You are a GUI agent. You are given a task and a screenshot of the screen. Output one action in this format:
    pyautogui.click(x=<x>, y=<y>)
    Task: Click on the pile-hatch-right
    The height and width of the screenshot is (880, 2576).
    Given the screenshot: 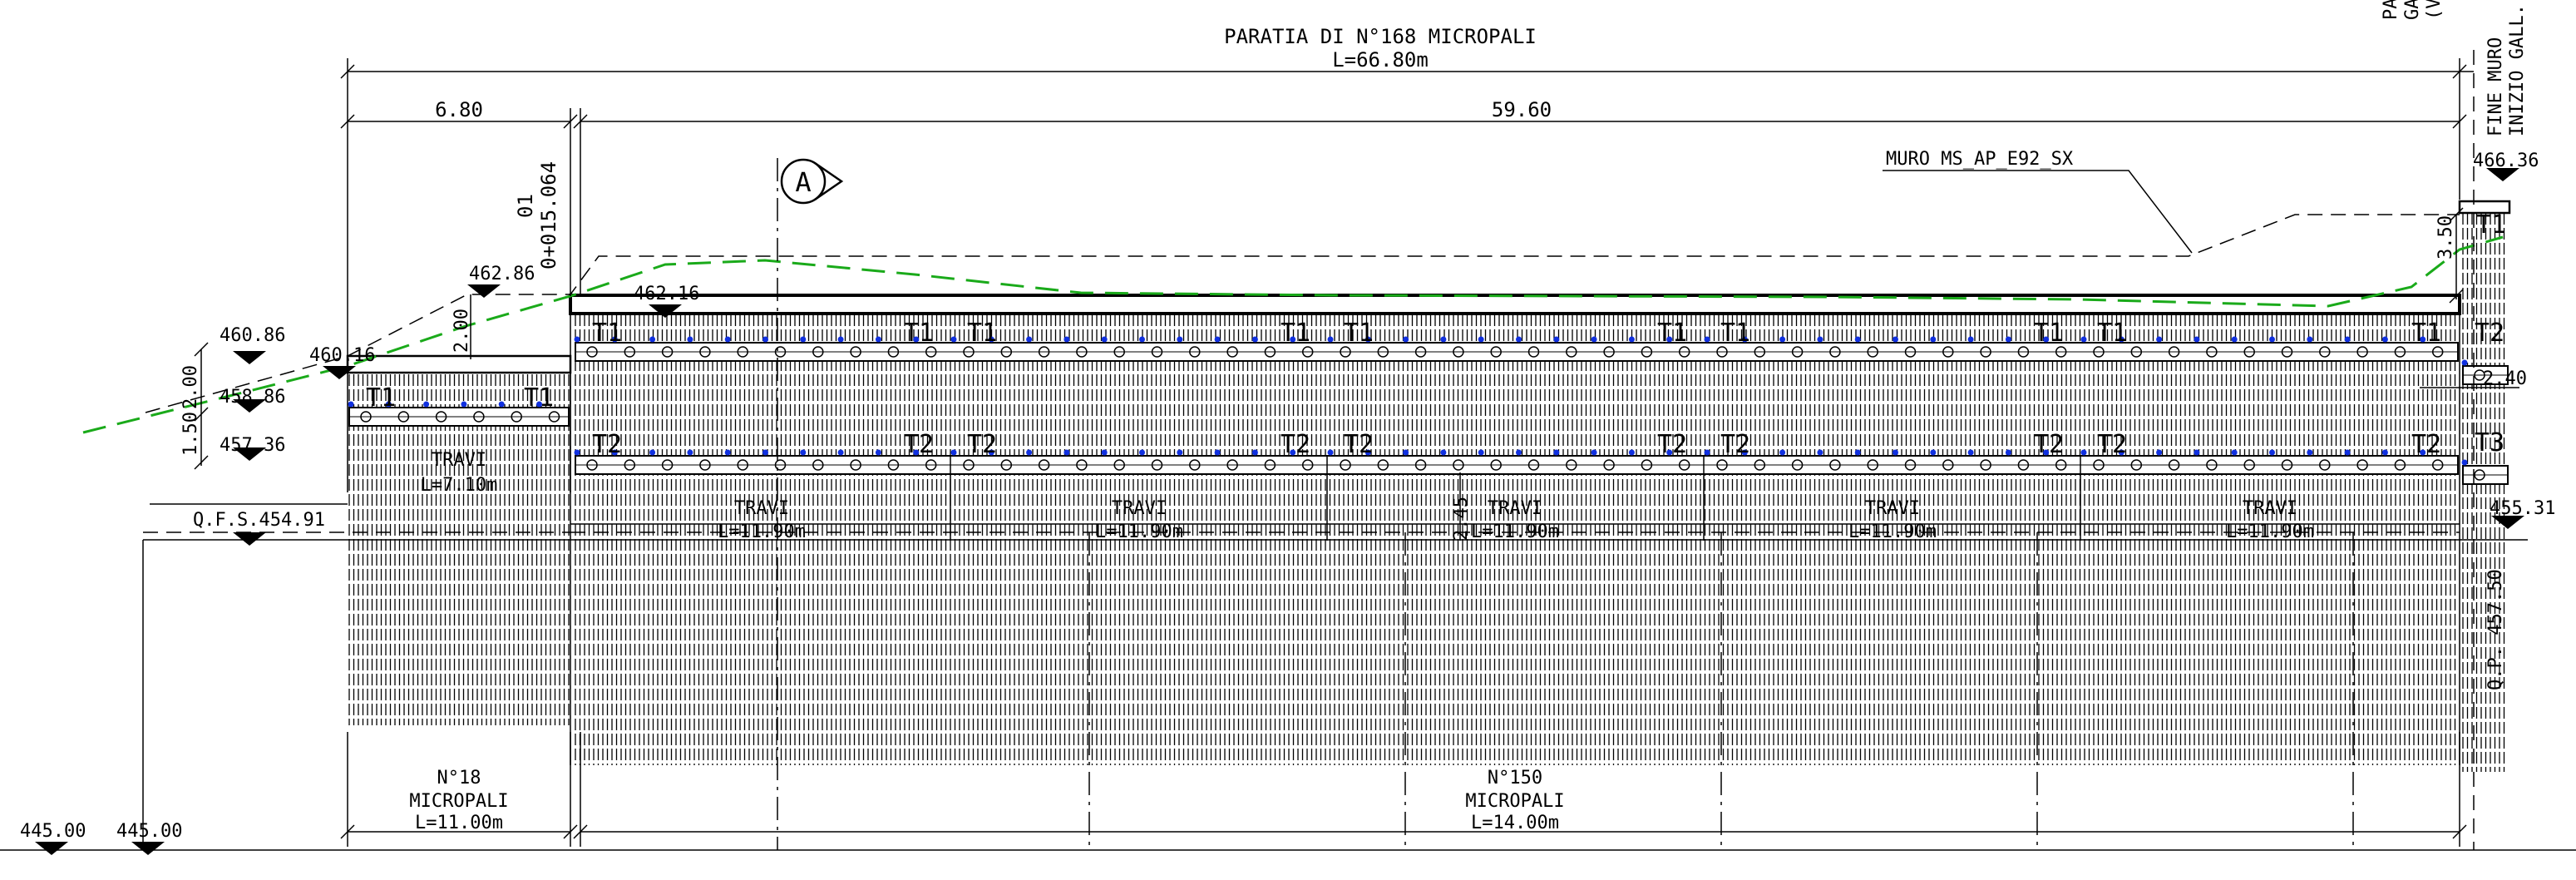 What is the action you would take?
    pyautogui.click(x=2483, y=492)
    